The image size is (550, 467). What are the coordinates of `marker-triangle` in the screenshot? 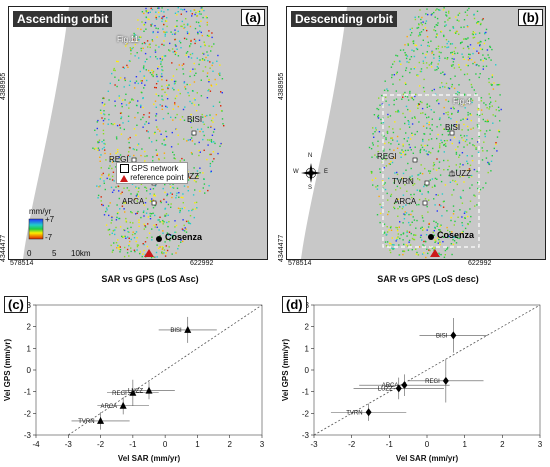 It's located at (101, 420).